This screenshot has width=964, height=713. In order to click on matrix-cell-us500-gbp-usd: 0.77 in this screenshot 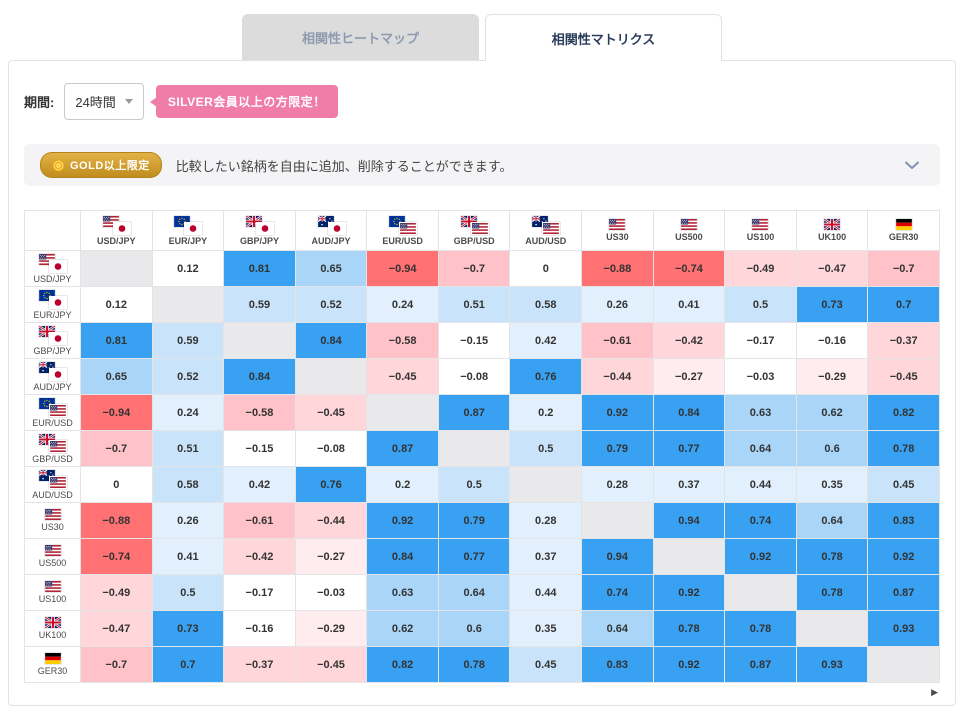, I will do `click(474, 556)`.